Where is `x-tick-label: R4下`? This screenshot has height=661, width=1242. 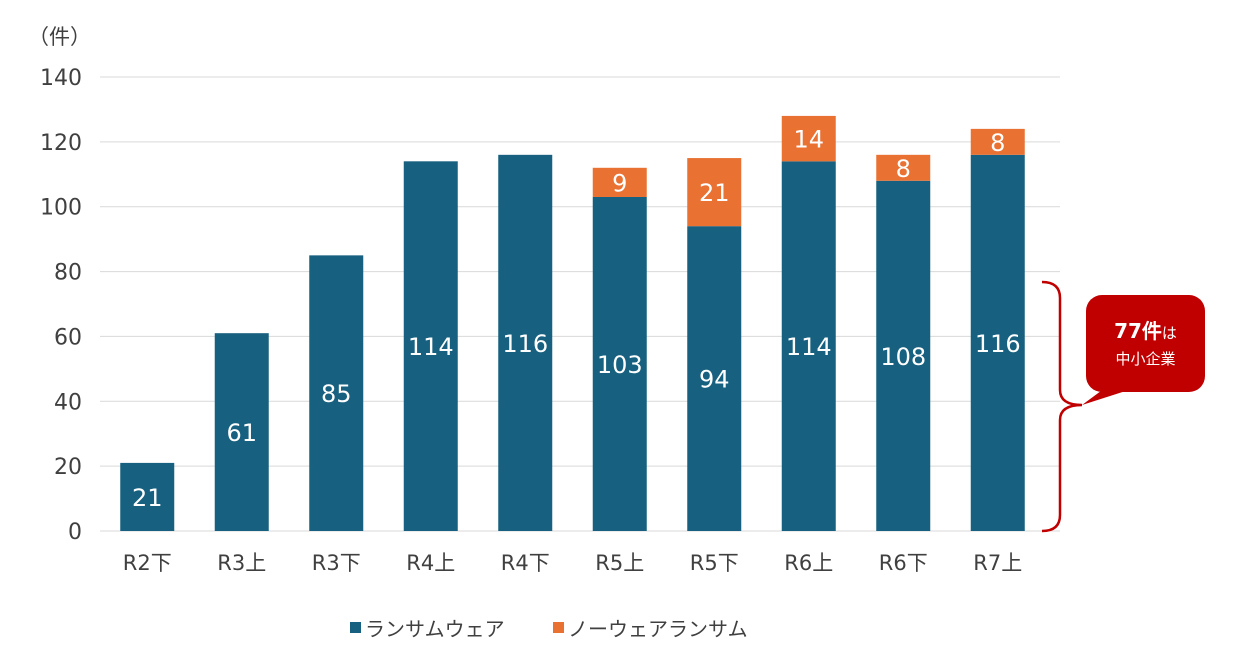
x-tick-label: R4下 is located at coordinates (525, 563).